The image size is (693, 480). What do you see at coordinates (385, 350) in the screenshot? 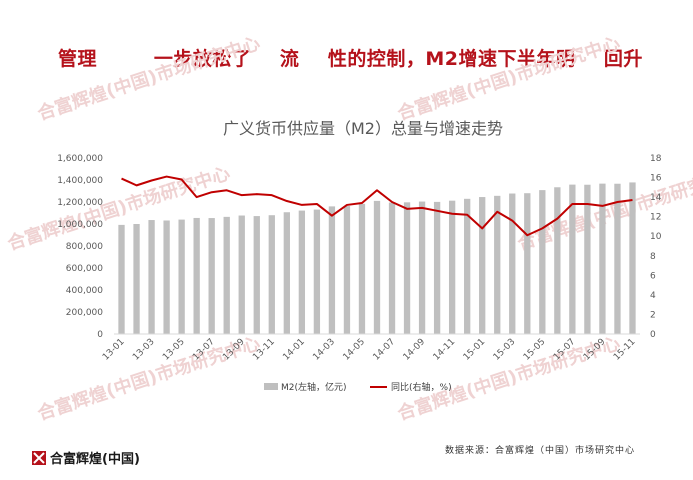
I see `x-axis-tick-label: 14-07` at bounding box center [385, 350].